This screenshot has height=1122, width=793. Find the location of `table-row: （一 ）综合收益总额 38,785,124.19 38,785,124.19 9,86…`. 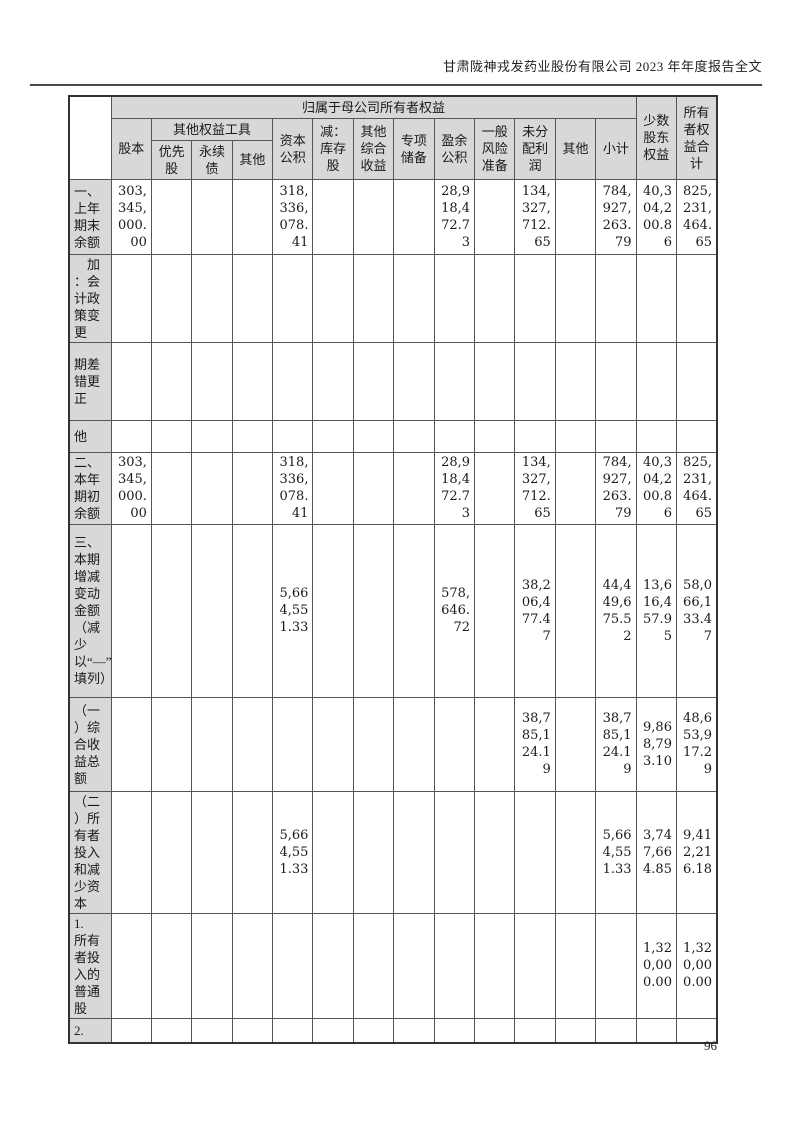

table-row: （一 ）综合收益总额 38,785,124.19 38,785,124.19 9,86… is located at coordinates (393, 744).